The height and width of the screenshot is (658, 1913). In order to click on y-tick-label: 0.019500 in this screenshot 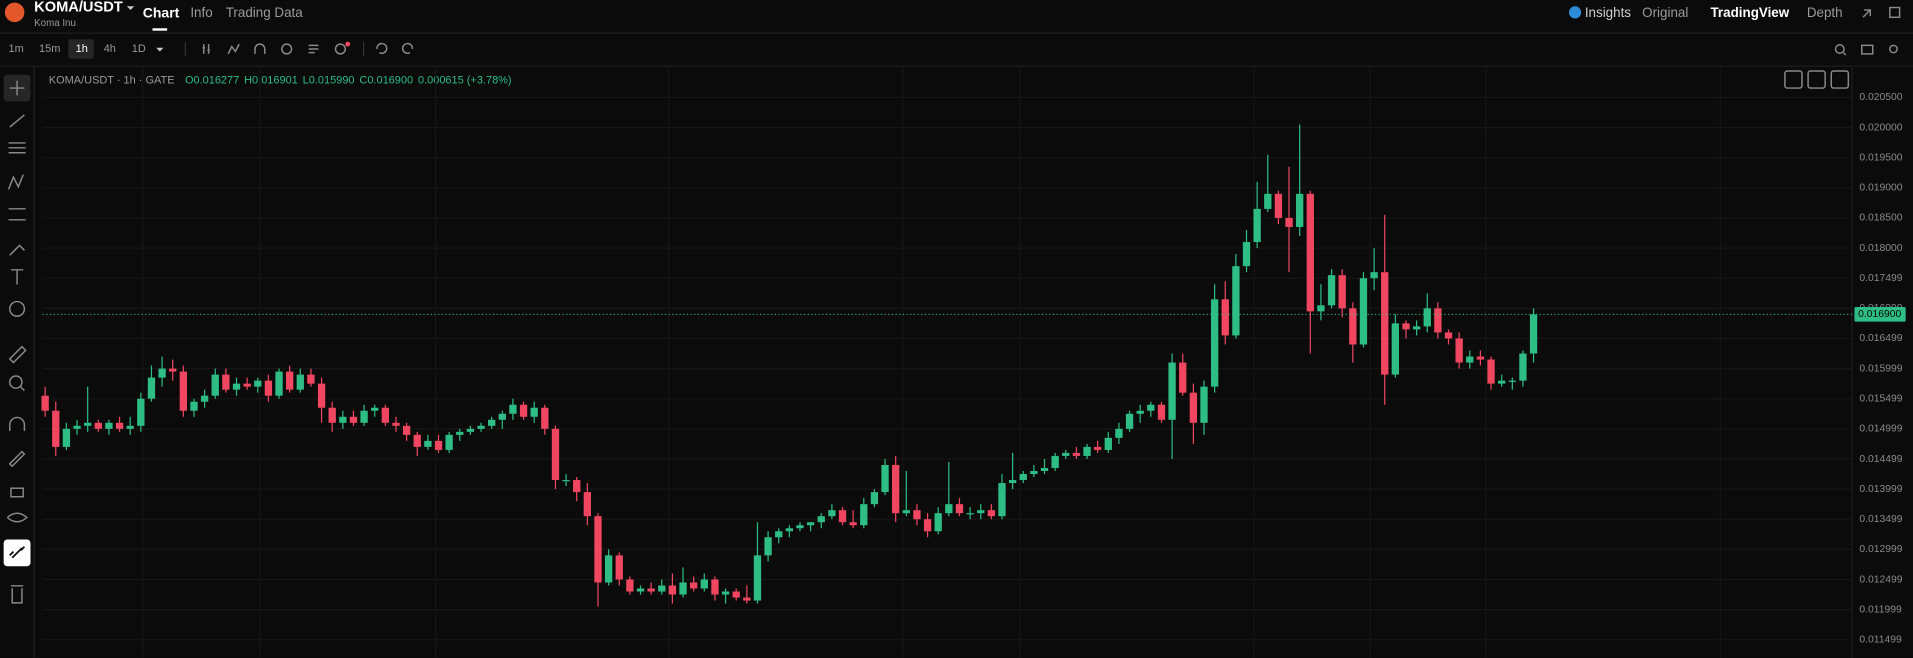, I will do `click(1880, 157)`.